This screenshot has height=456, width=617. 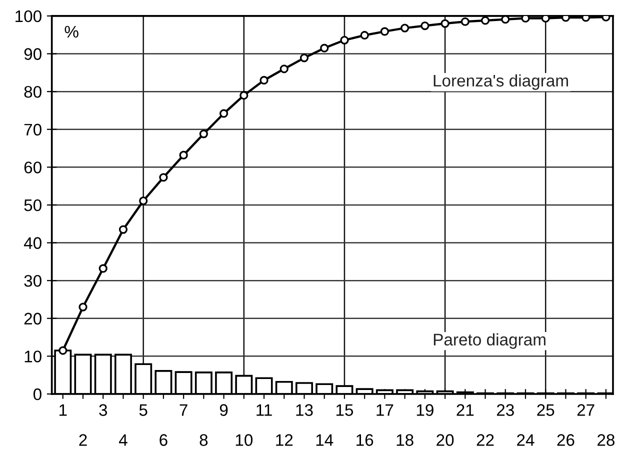 What do you see at coordinates (304, 410) in the screenshot?
I see `x-tick-label: 13` at bounding box center [304, 410].